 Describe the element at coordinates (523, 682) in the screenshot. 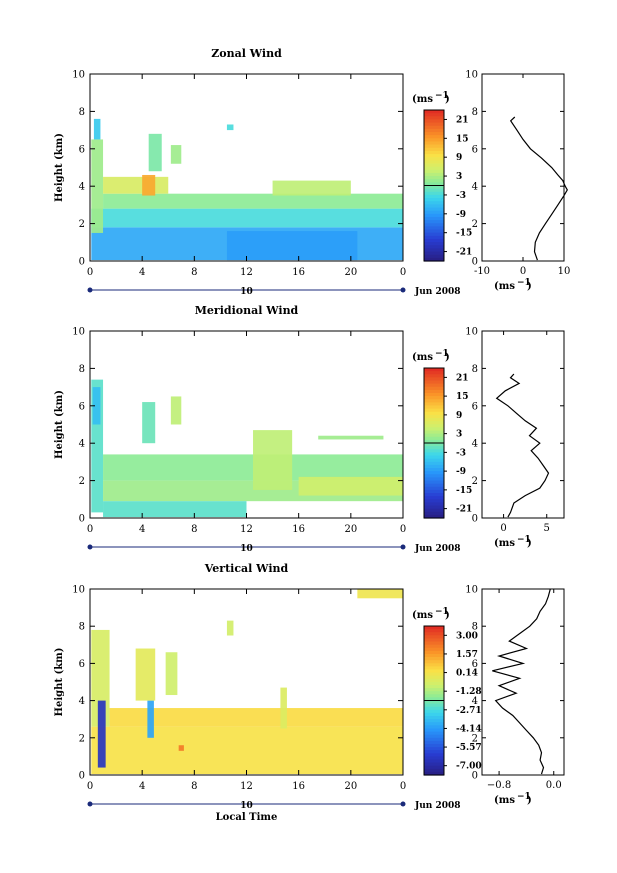

I see `profile-frame` at that location.